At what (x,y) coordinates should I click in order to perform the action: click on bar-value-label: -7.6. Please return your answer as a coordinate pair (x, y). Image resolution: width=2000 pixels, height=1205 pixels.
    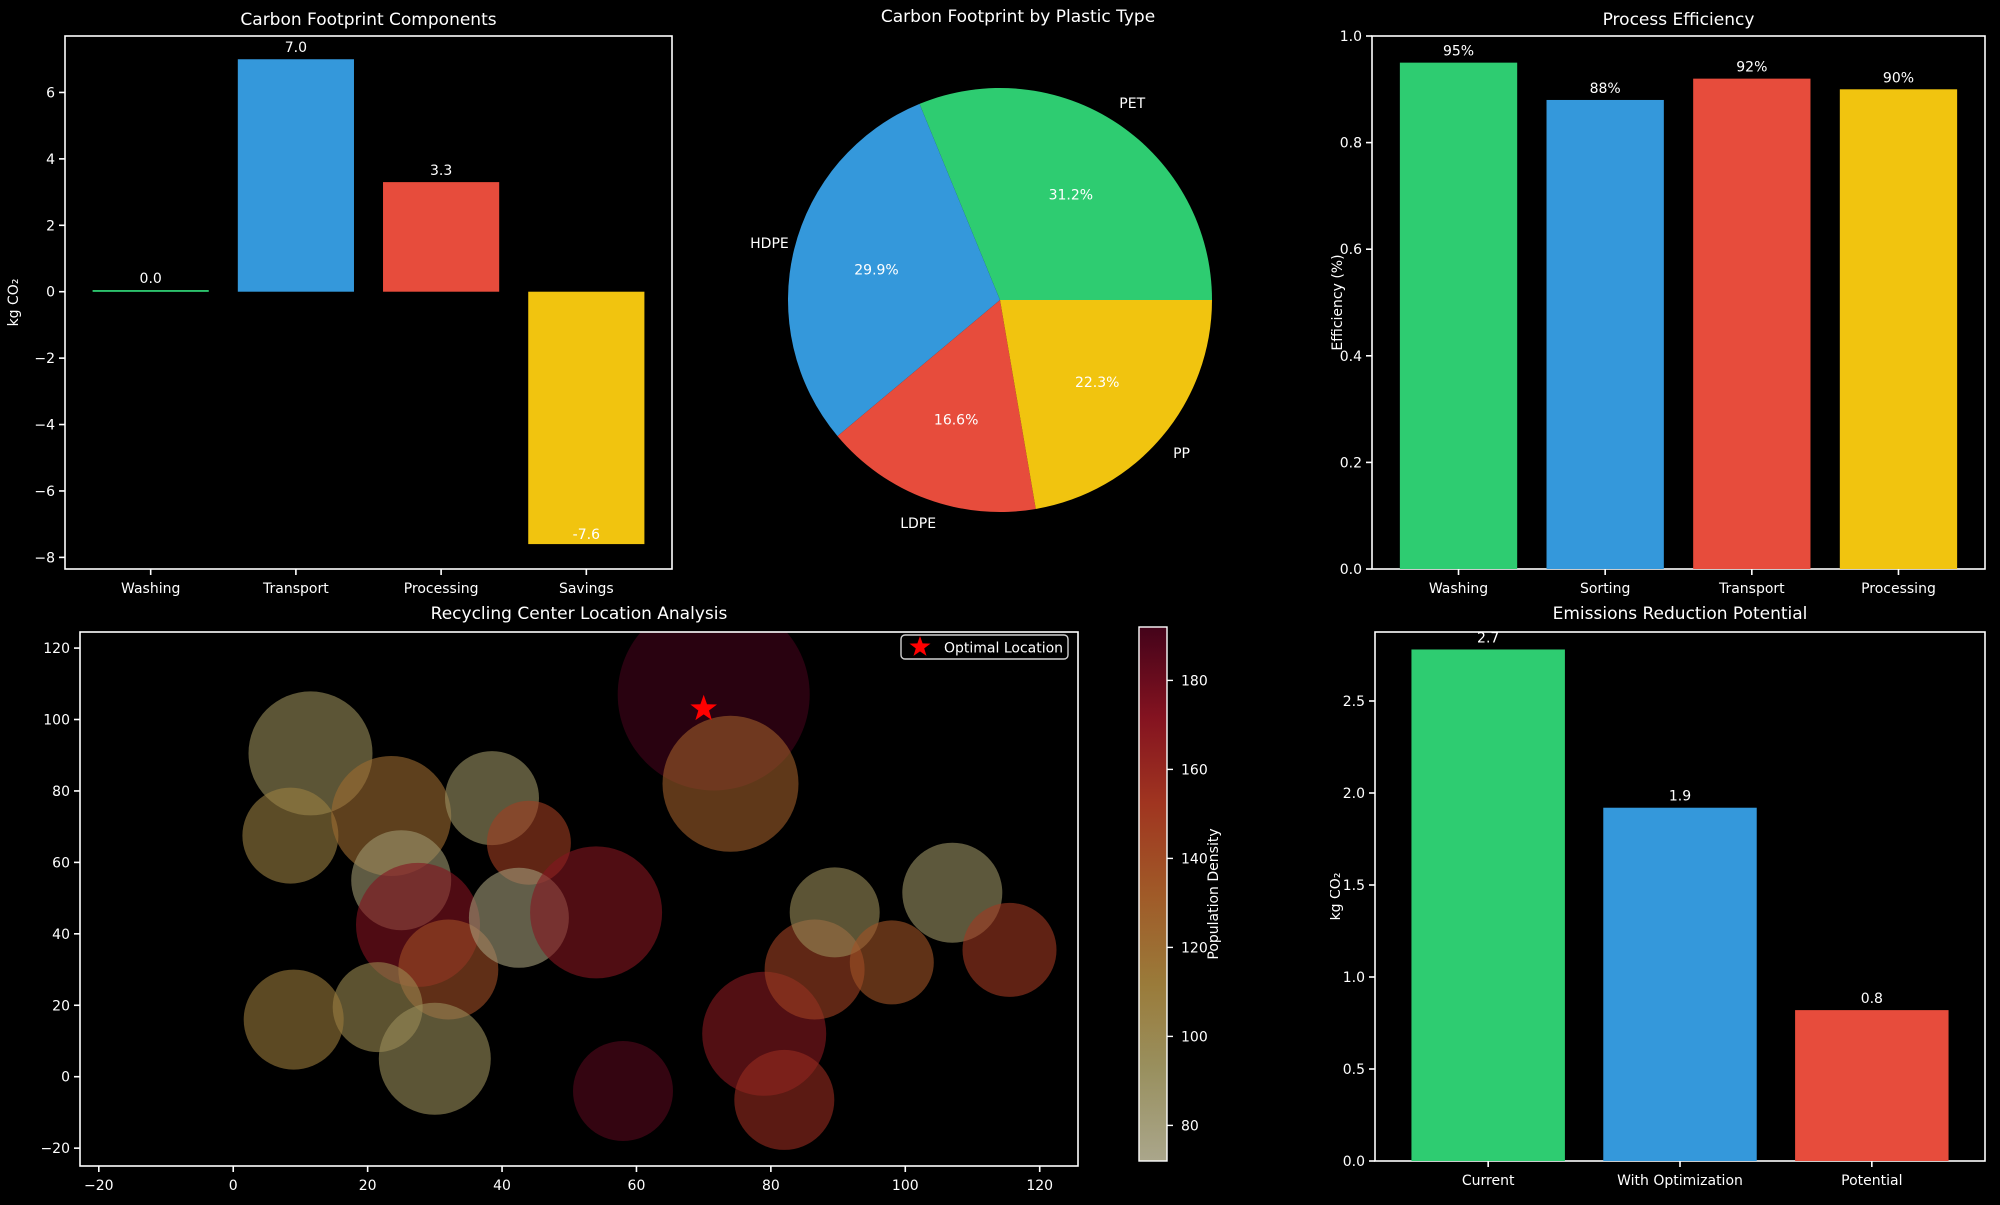
    Looking at the image, I should click on (586, 535).